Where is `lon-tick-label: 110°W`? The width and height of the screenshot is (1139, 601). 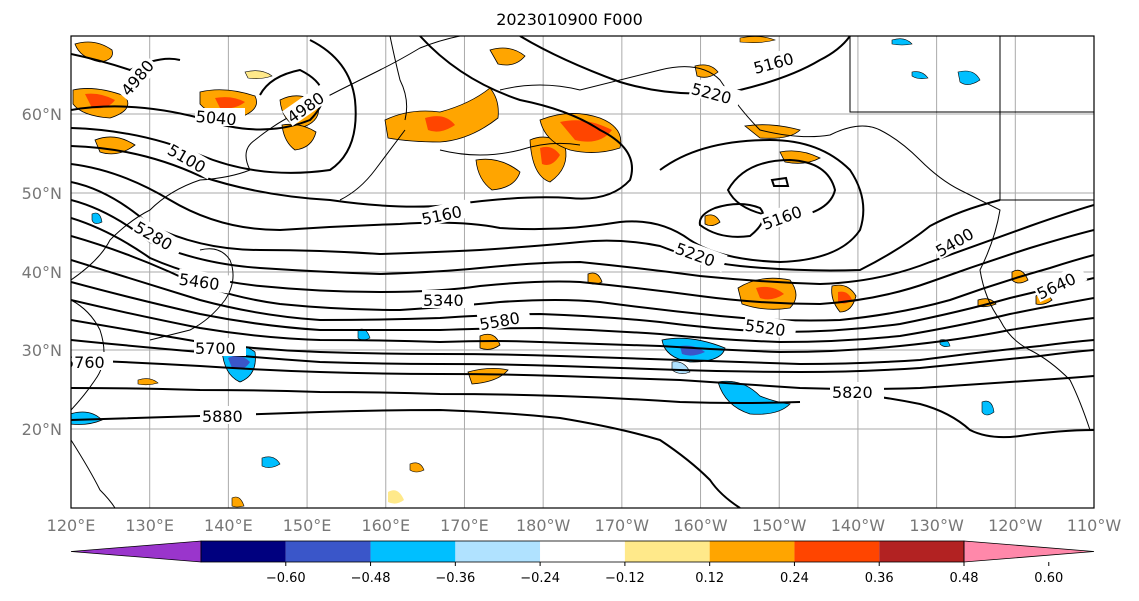
lon-tick-label: 110°W is located at coordinates (1094, 525).